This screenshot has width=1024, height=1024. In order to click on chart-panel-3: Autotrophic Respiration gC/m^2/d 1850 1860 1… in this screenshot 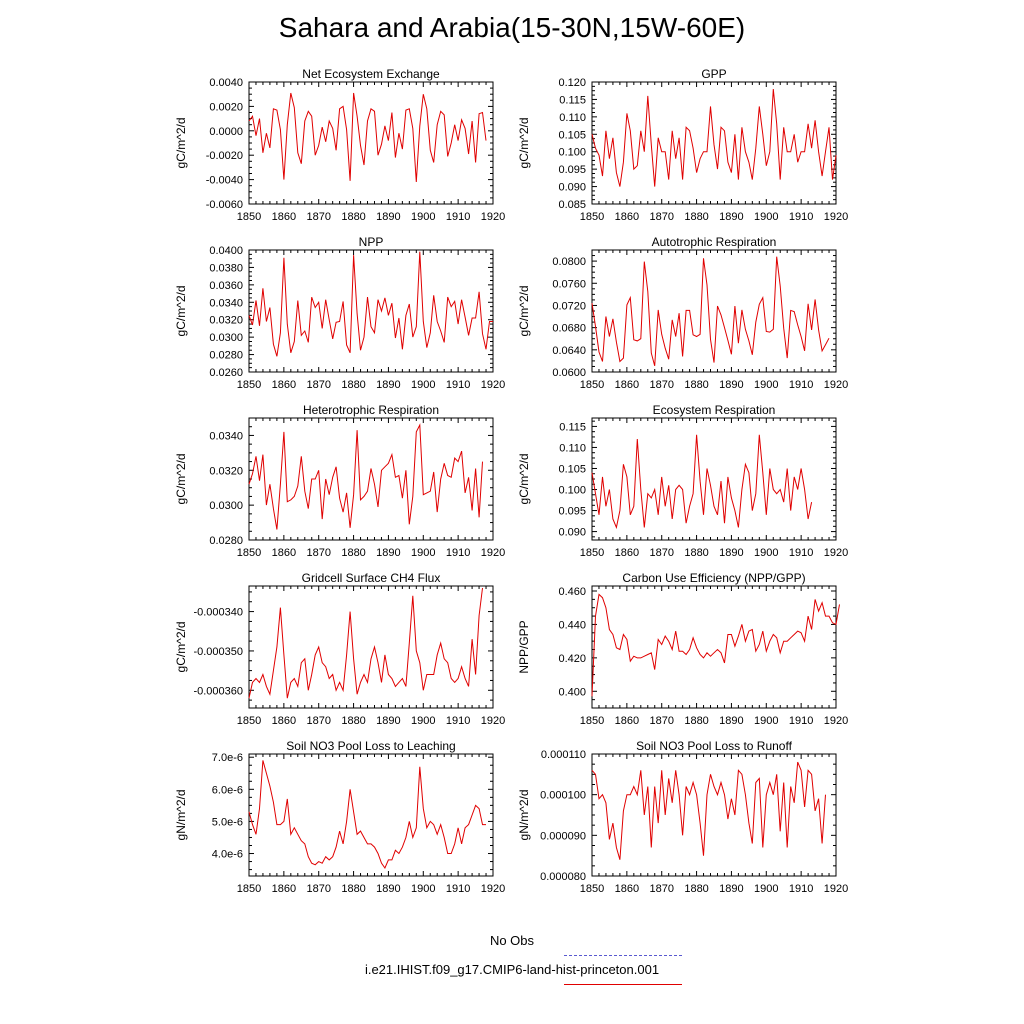, I will do `click(682, 313)`.